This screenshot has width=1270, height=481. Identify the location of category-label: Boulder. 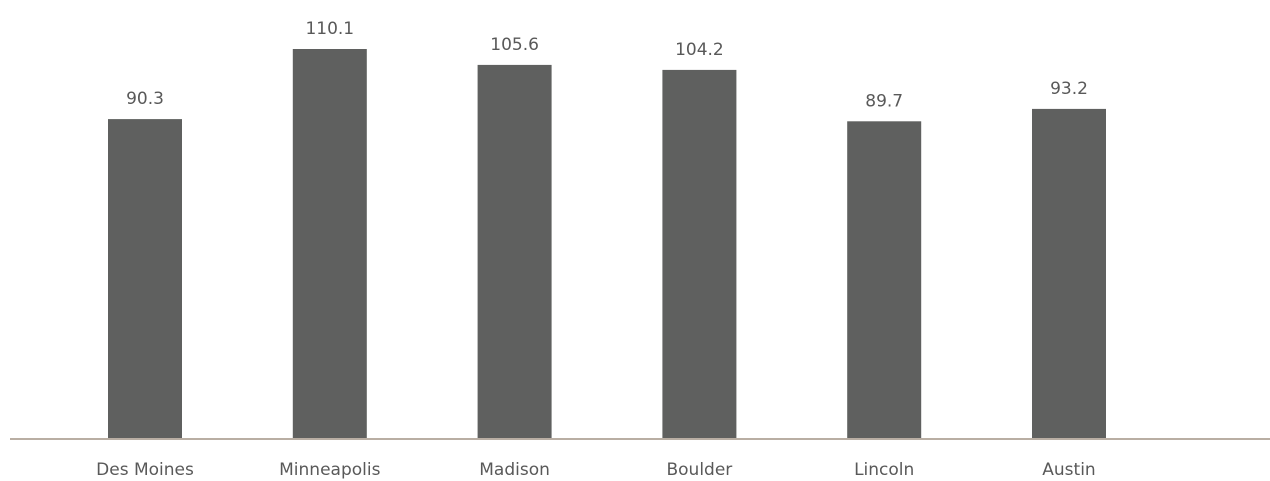
(699, 470).